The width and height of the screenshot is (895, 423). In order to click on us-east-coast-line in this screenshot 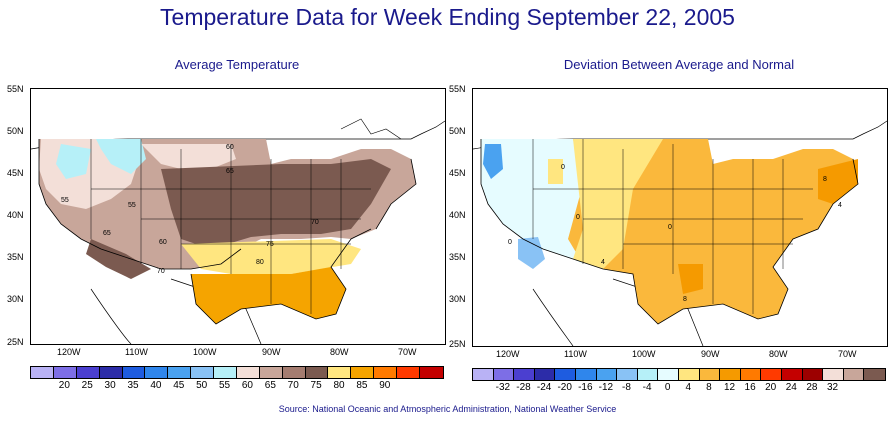, I will do `click(396, 194)`.